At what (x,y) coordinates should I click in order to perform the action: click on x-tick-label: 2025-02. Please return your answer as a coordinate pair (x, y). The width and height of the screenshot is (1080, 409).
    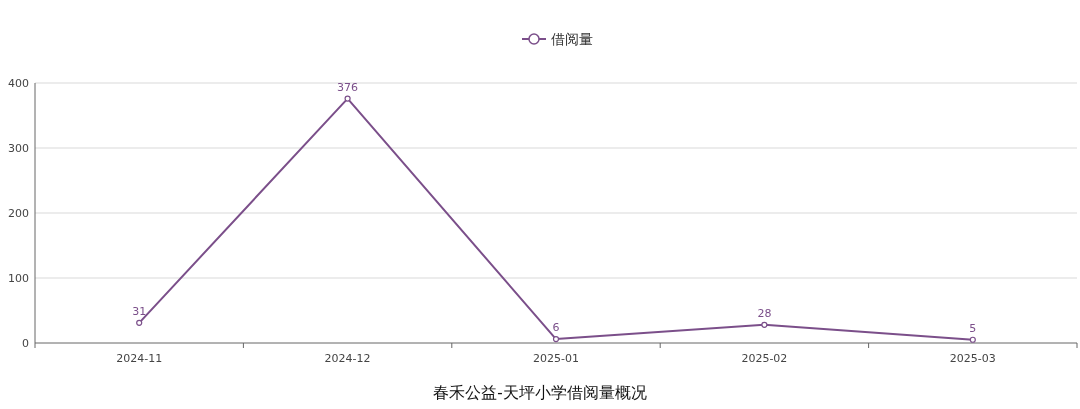
    Looking at the image, I should click on (764, 358).